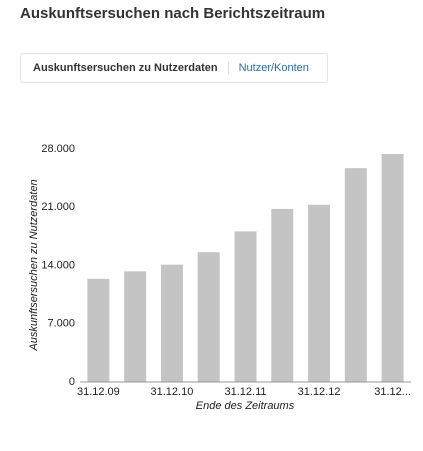 The height and width of the screenshot is (451, 423). I want to click on x-tick-label: 31.12.12, so click(319, 392).